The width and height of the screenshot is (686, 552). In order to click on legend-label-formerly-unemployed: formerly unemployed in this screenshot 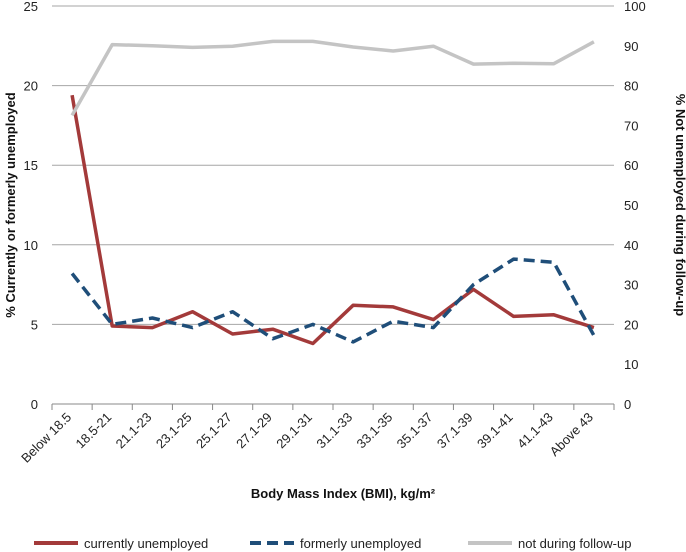, I will do `click(360, 543)`.